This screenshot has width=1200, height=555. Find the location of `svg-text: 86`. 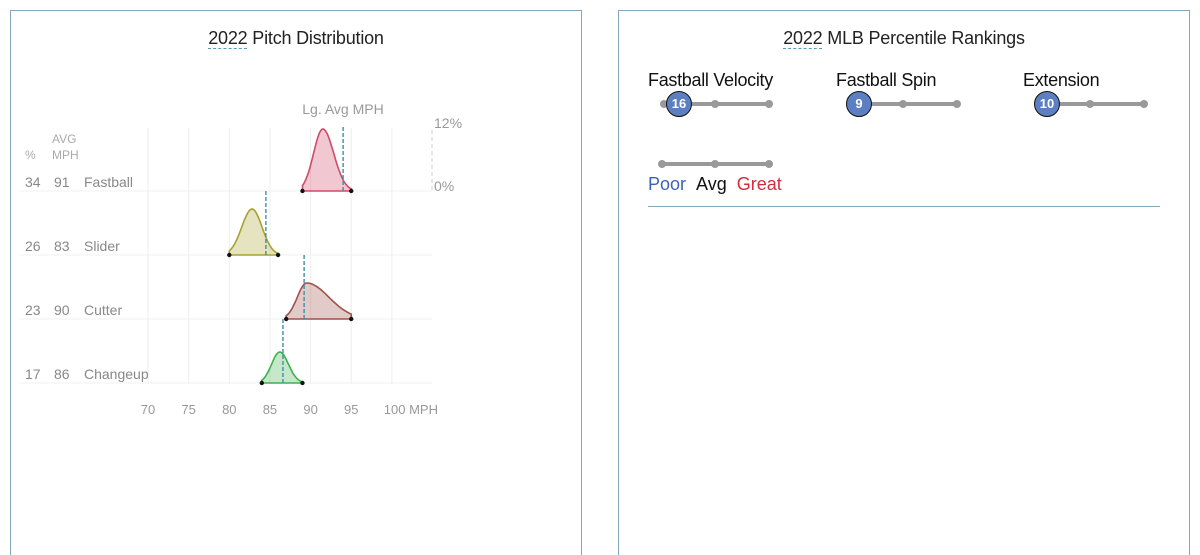

svg-text: 86 is located at coordinates (62, 374).